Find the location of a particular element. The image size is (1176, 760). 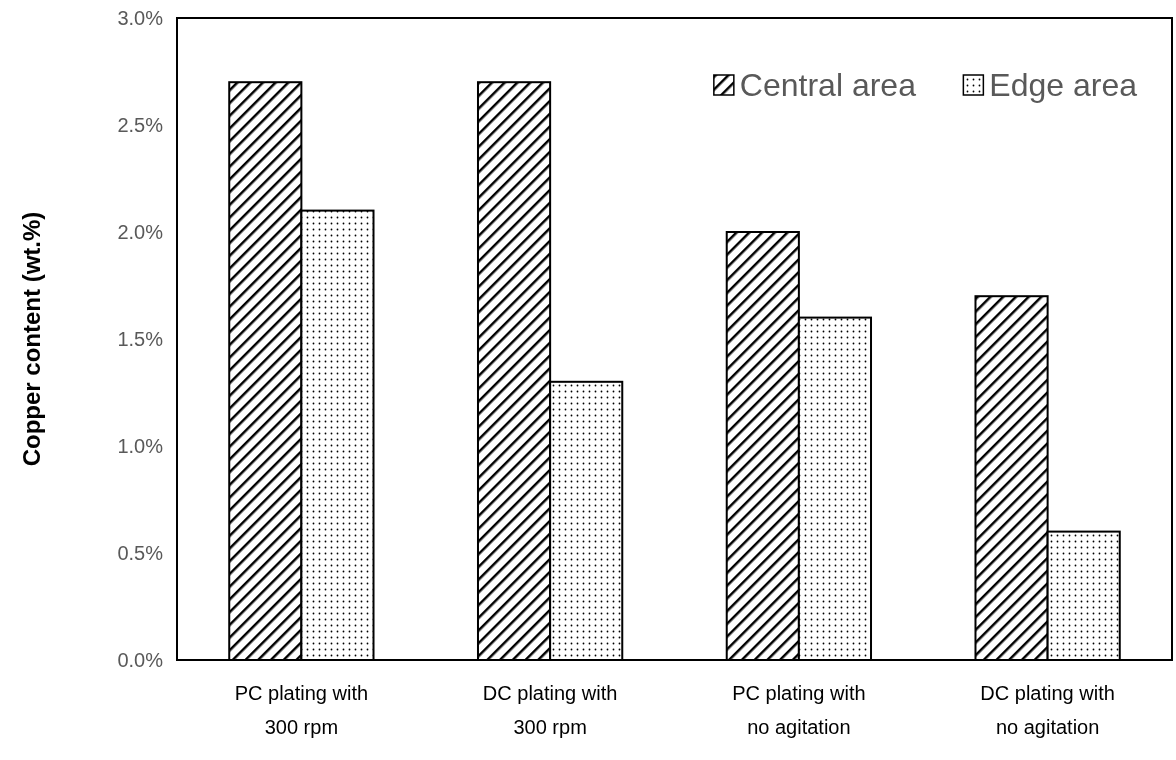

x-tick-label: DC plating with no agitation is located at coordinates (1047, 710).